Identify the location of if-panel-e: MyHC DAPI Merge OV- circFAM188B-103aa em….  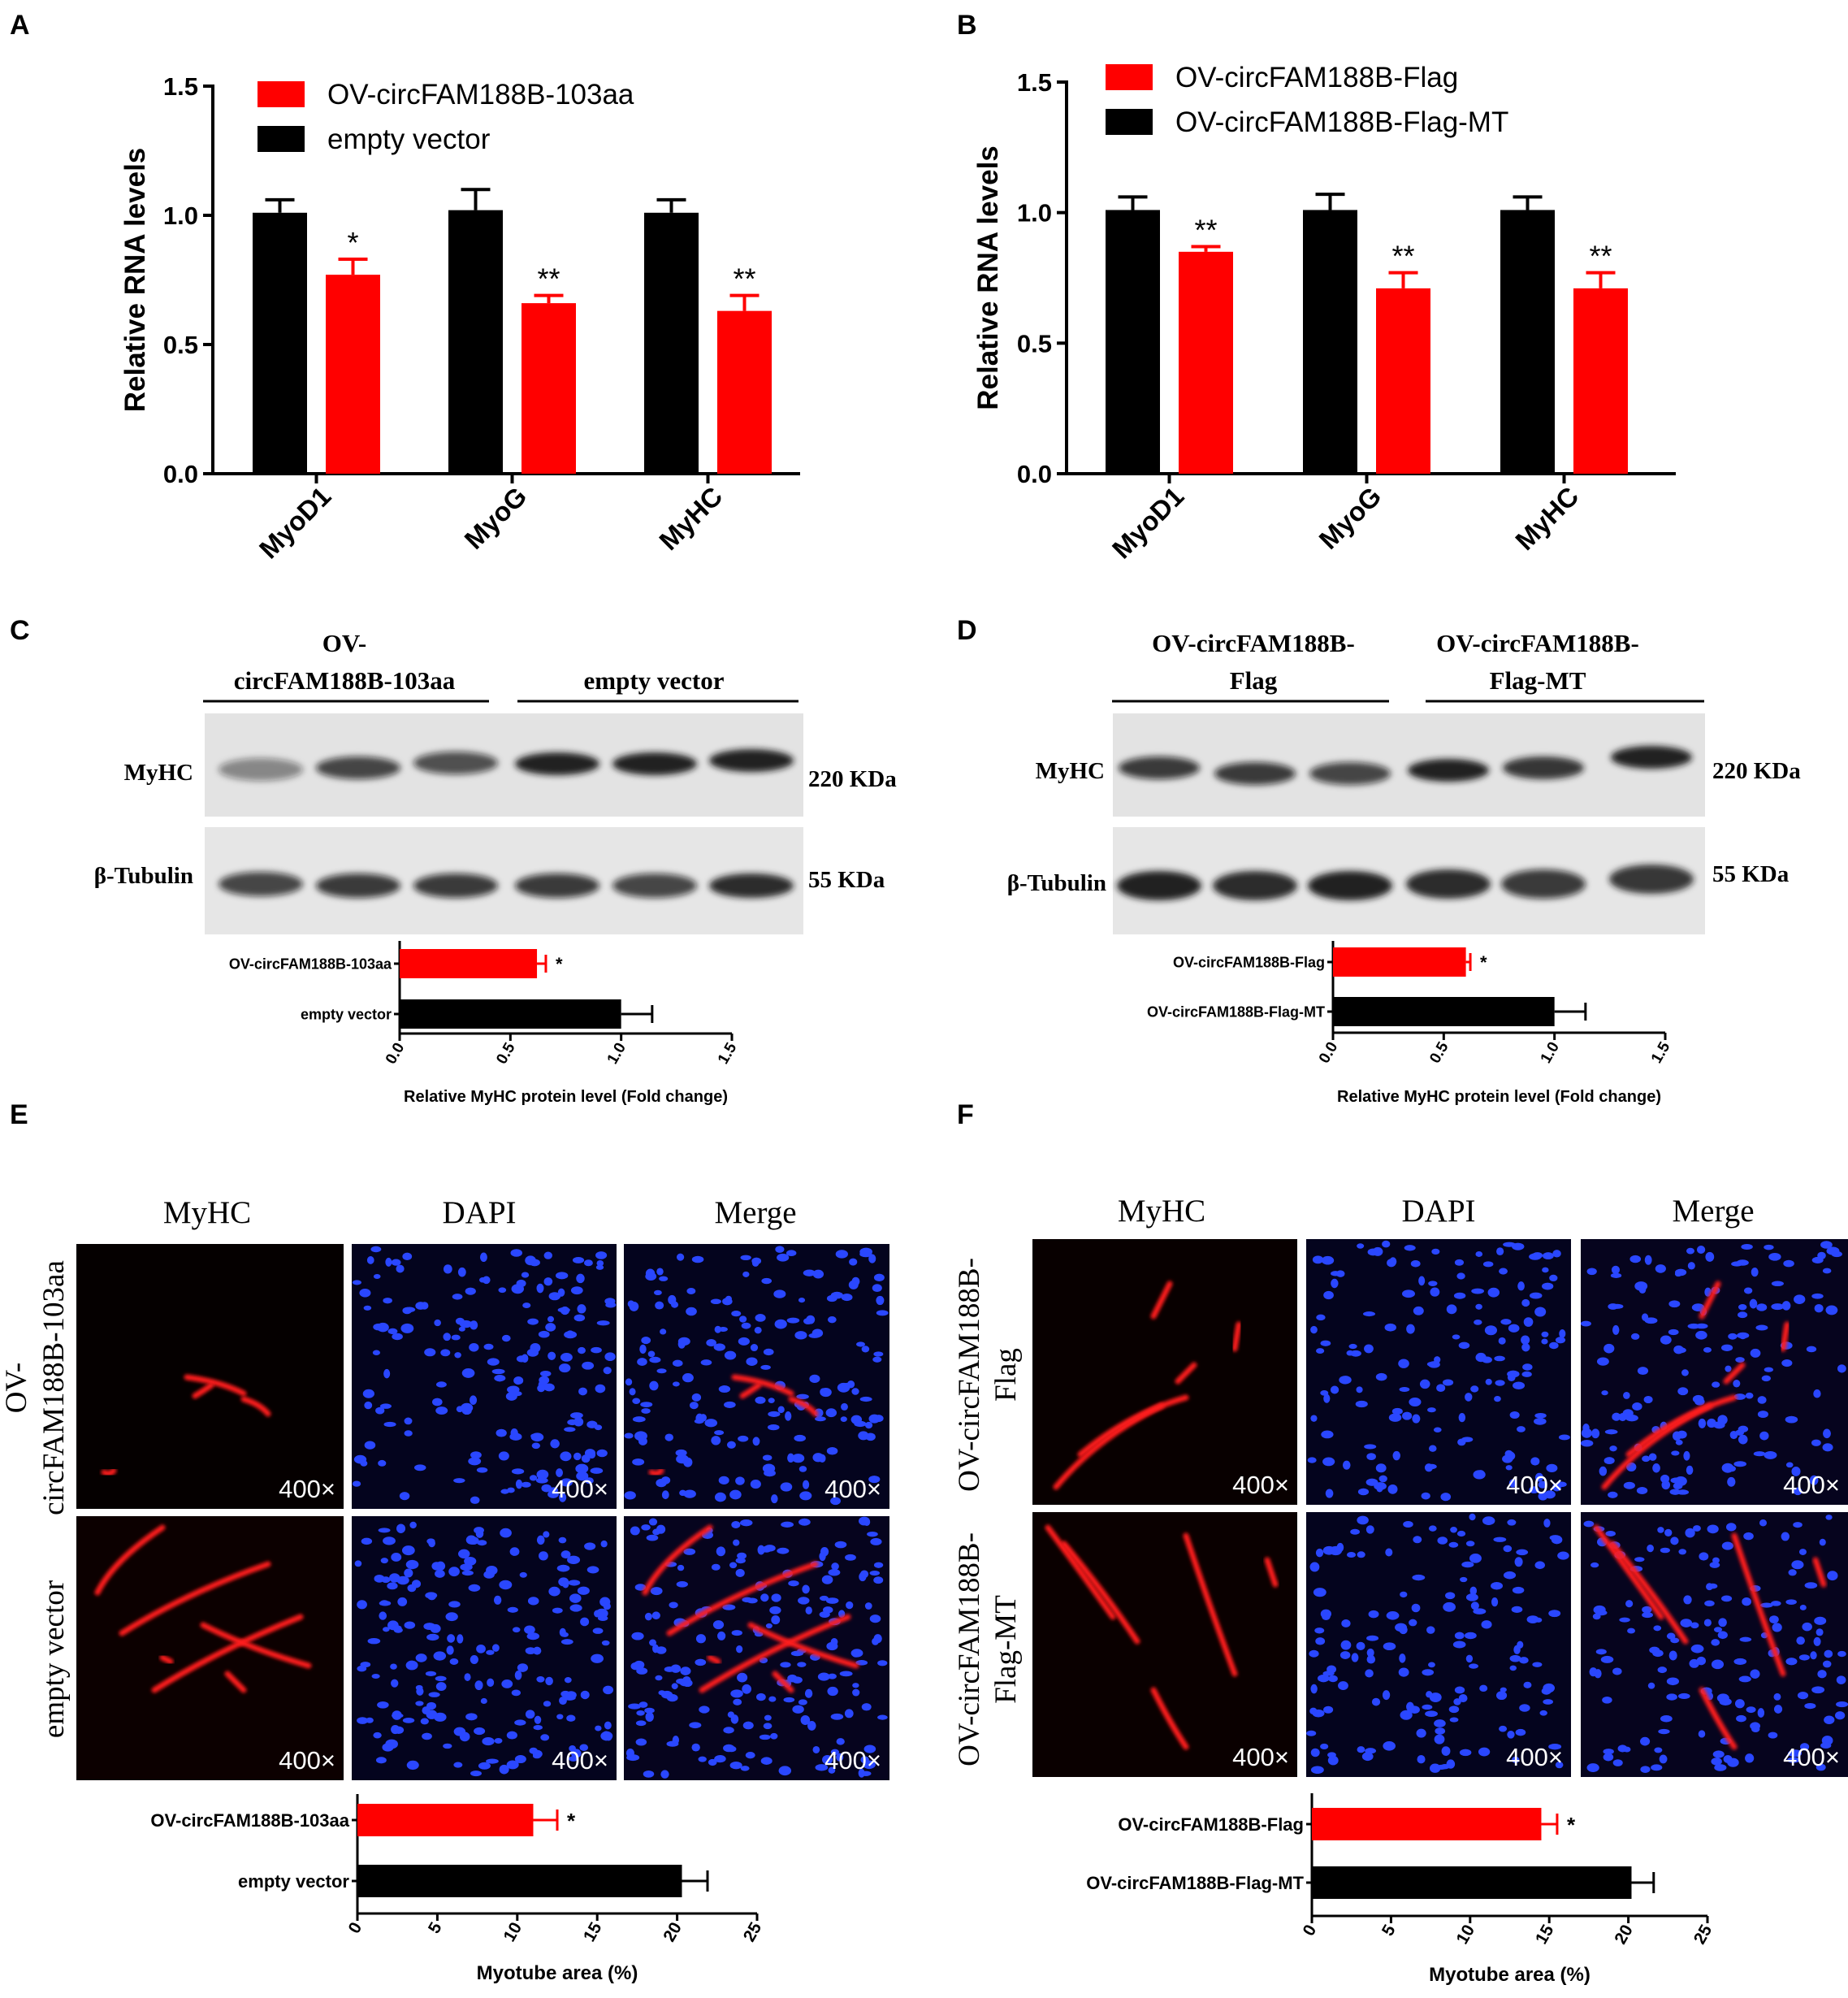
(444, 1487).